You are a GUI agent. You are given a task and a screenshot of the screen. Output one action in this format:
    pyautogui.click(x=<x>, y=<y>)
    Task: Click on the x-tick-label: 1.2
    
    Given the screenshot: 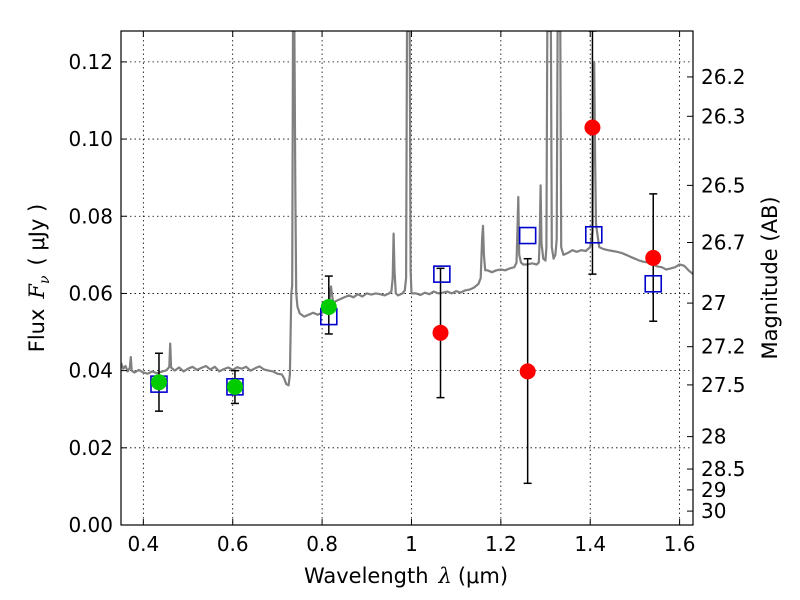 What is the action you would take?
    pyautogui.click(x=501, y=544)
    